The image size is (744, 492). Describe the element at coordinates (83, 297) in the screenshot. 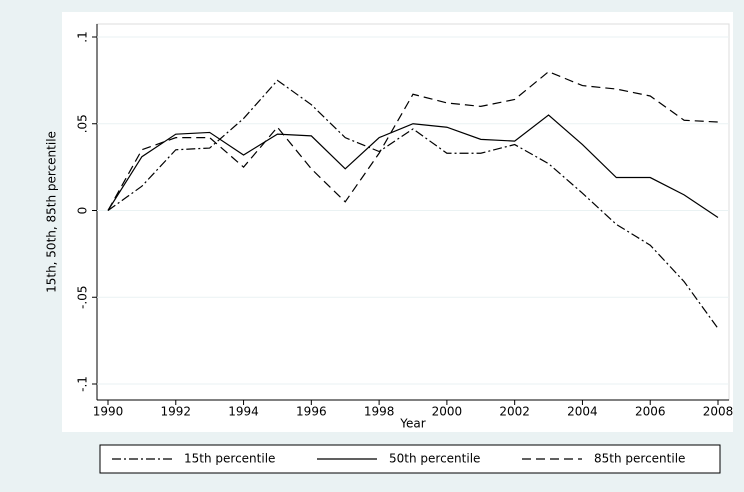

I see `y-tick-label: -.05` at that location.